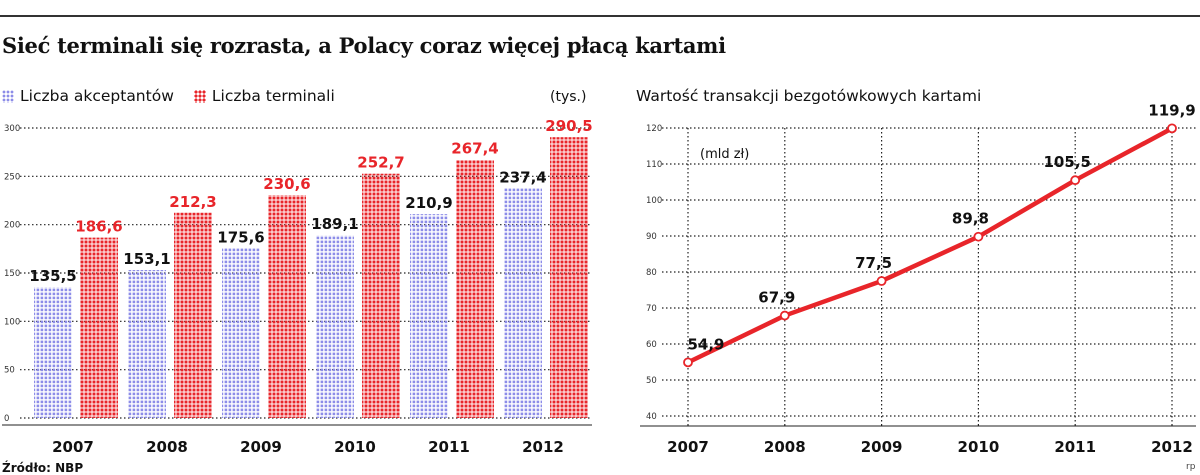 The image size is (1200, 475). Describe the element at coordinates (1191, 467) in the screenshot. I see `corner-mark: rp` at that location.